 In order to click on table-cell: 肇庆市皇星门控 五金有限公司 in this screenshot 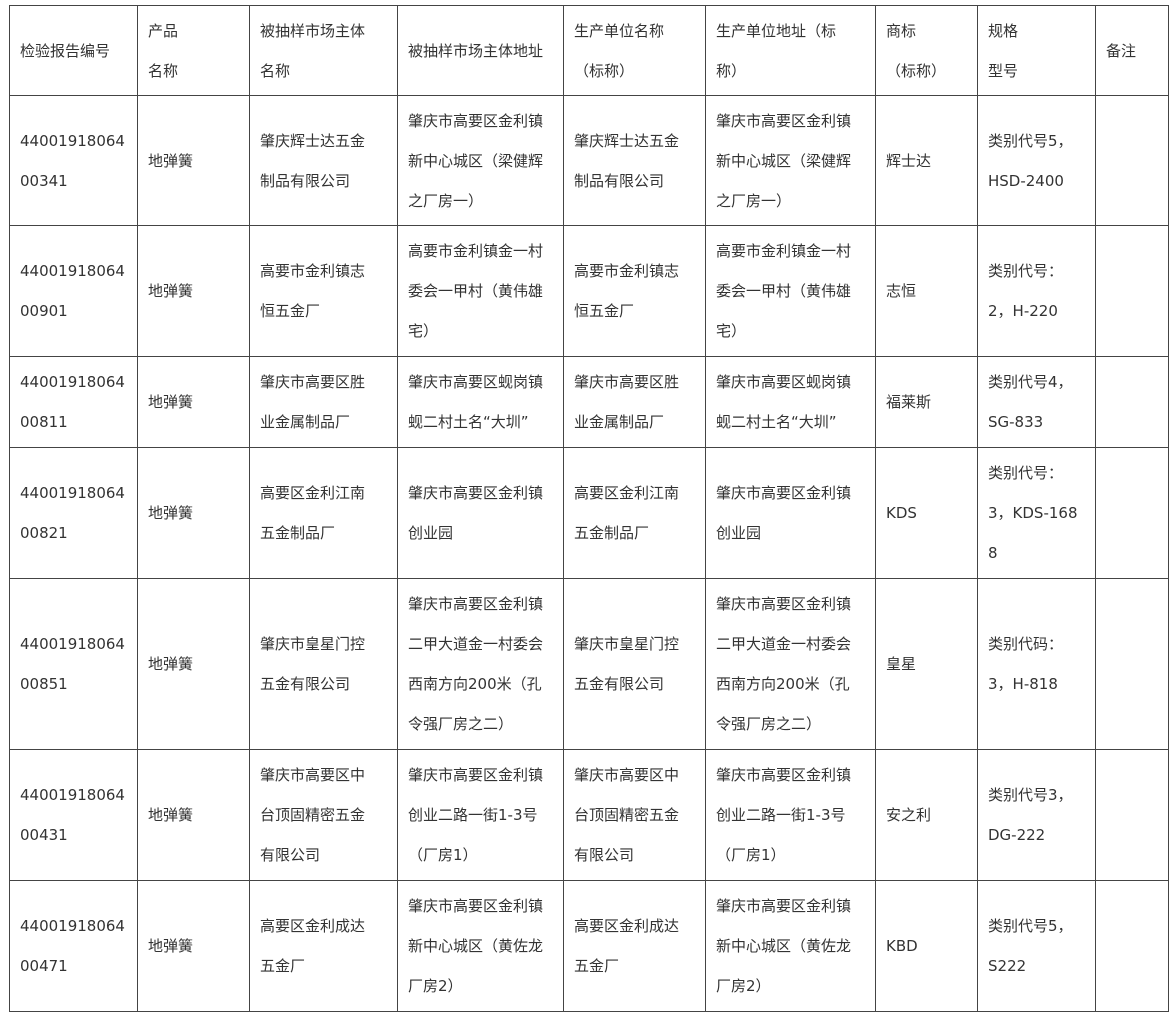, I will do `click(634, 664)`.